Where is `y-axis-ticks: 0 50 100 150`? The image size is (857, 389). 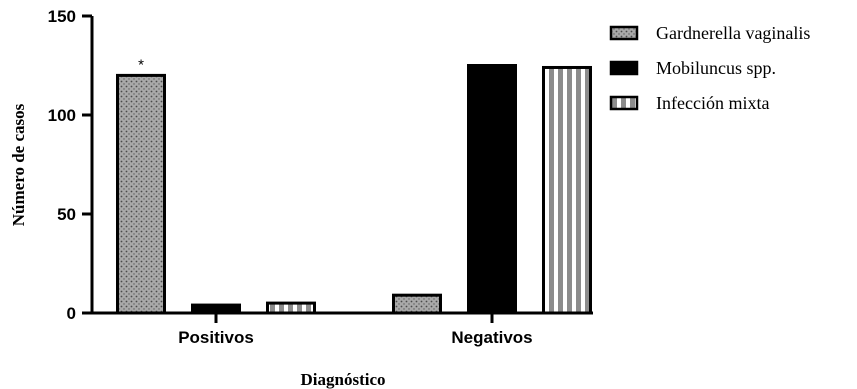 y-axis-ticks: 0 50 100 150 is located at coordinates (70, 165).